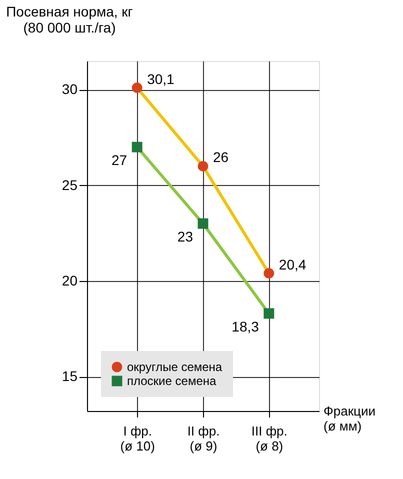 Image resolution: width=403 pixels, height=479 pixels. What do you see at coordinates (269, 439) in the screenshot?
I see `x-tick-label: III фр. (ø 8)` at bounding box center [269, 439].